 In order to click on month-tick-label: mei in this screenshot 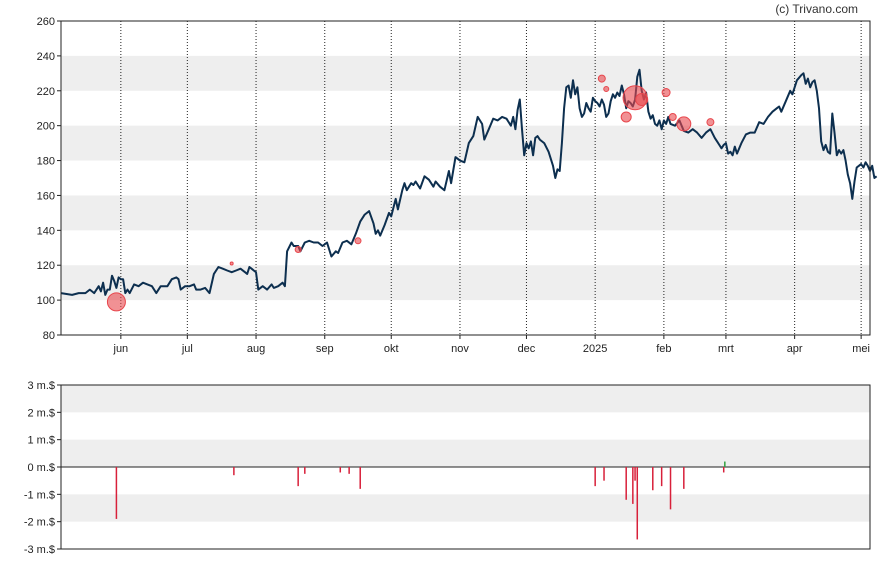, I will do `click(861, 349)`.